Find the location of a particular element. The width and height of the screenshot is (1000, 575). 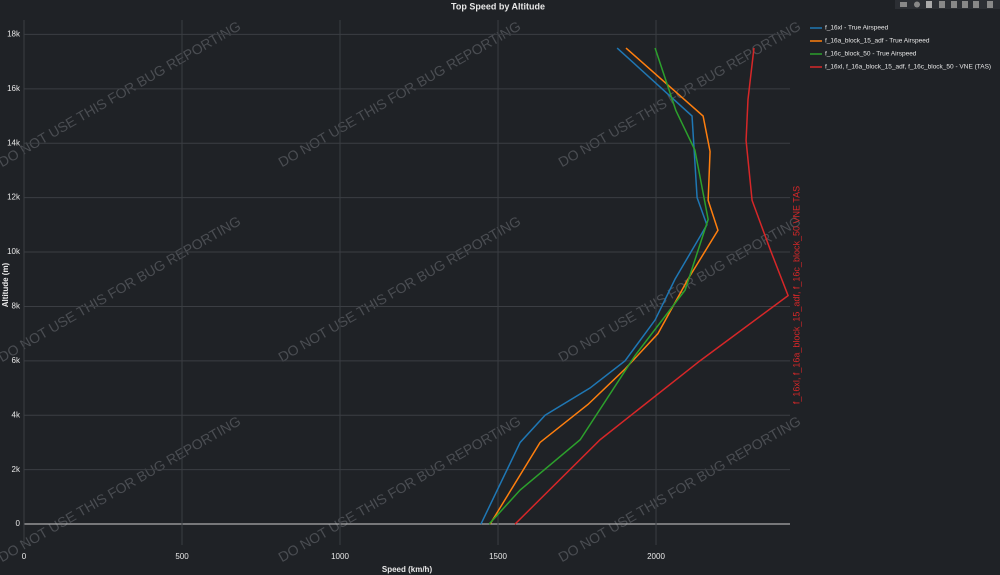

tool-zoom is located at coordinates (917, 4).